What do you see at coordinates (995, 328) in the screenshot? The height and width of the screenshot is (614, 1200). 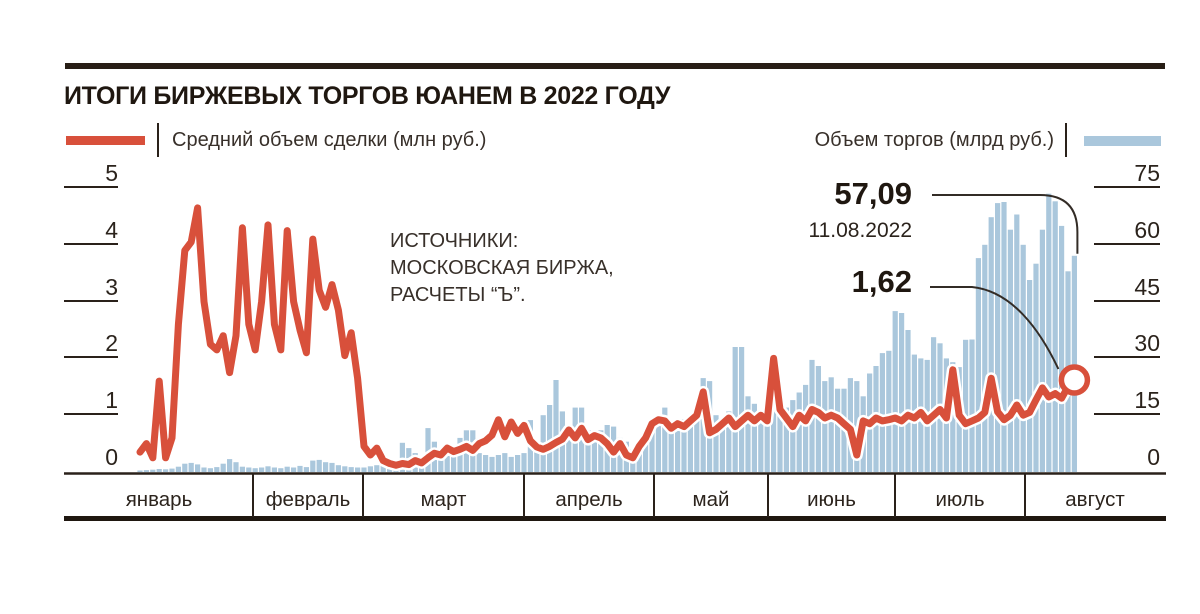 I see `callout-line-value` at bounding box center [995, 328].